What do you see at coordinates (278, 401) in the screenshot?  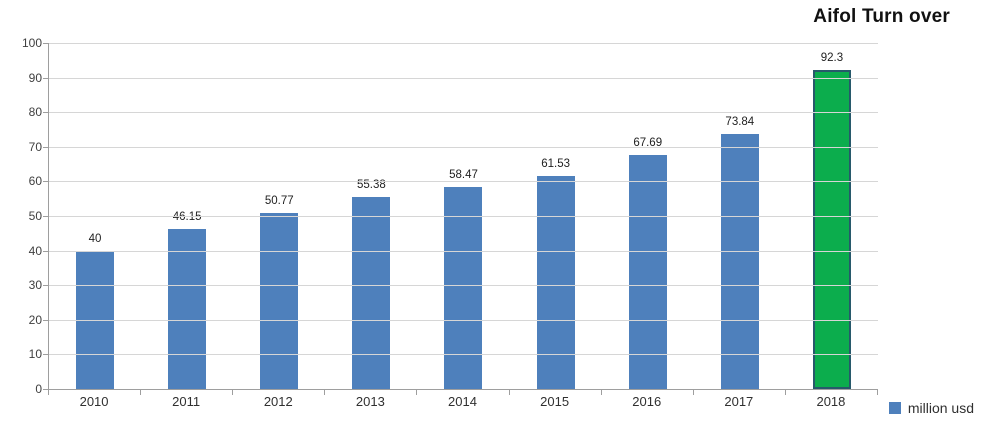 I see `x-tick-label: 2012` at bounding box center [278, 401].